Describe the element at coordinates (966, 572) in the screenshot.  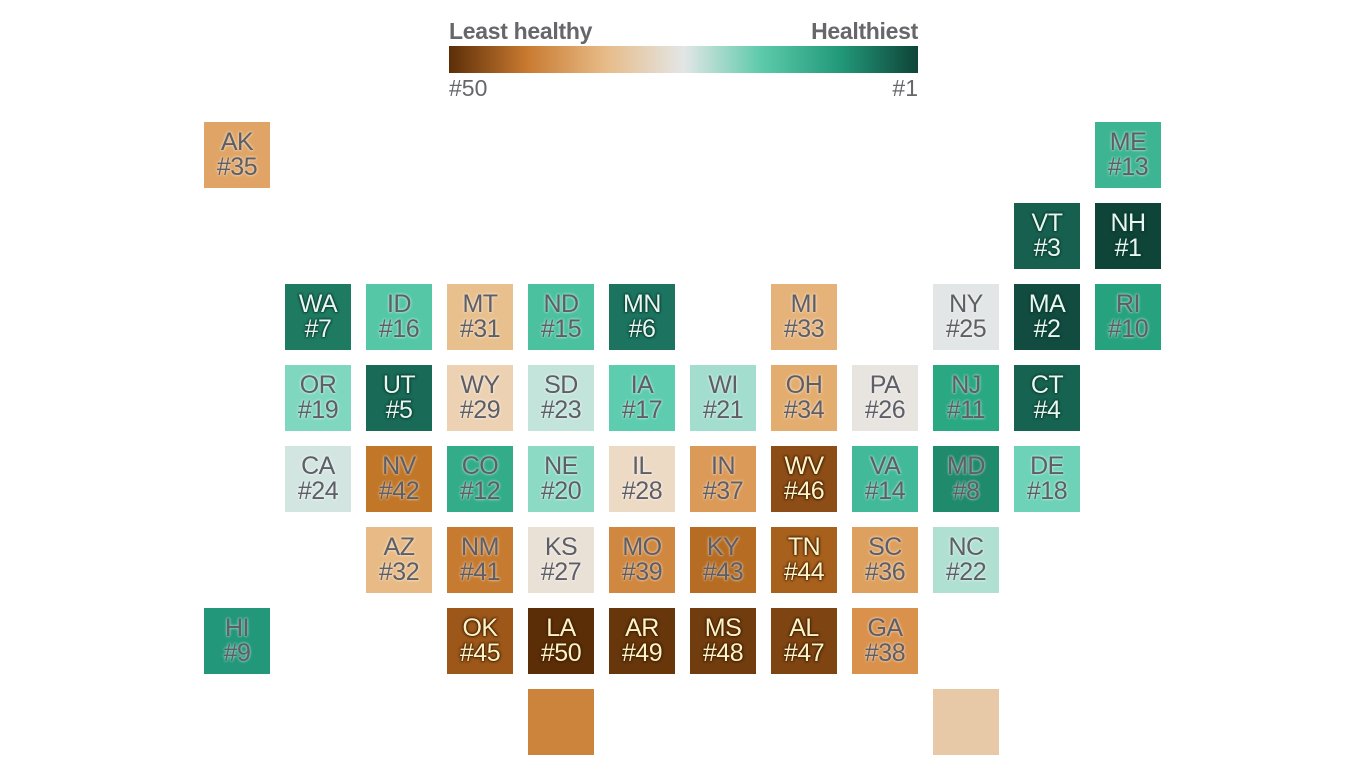
I see `state-rank-label: #22` at that location.